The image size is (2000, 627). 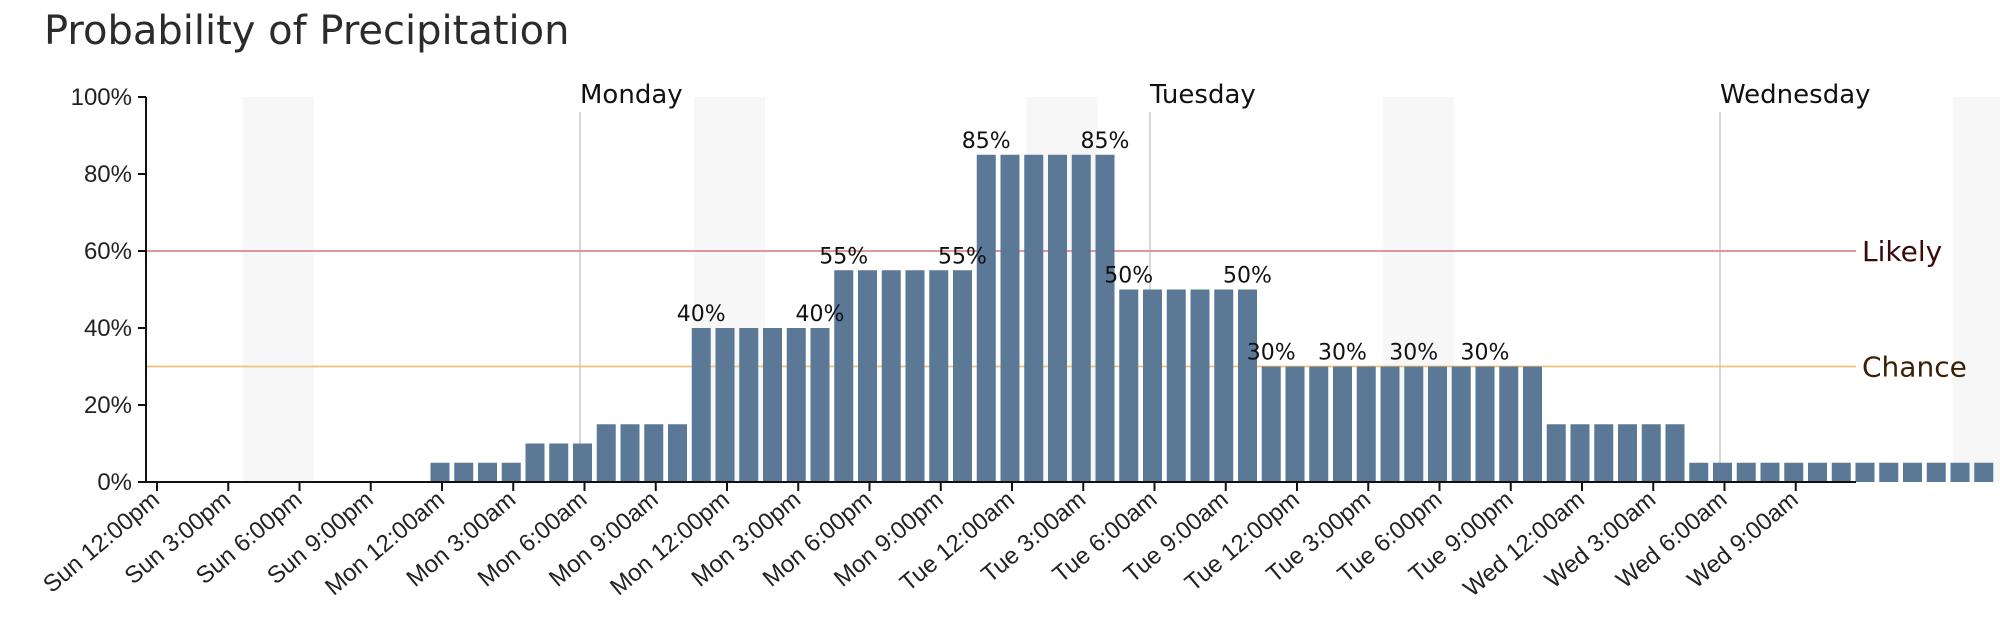 What do you see at coordinates (101, 97) in the screenshot?
I see `y-tick-label: 100%` at bounding box center [101, 97].